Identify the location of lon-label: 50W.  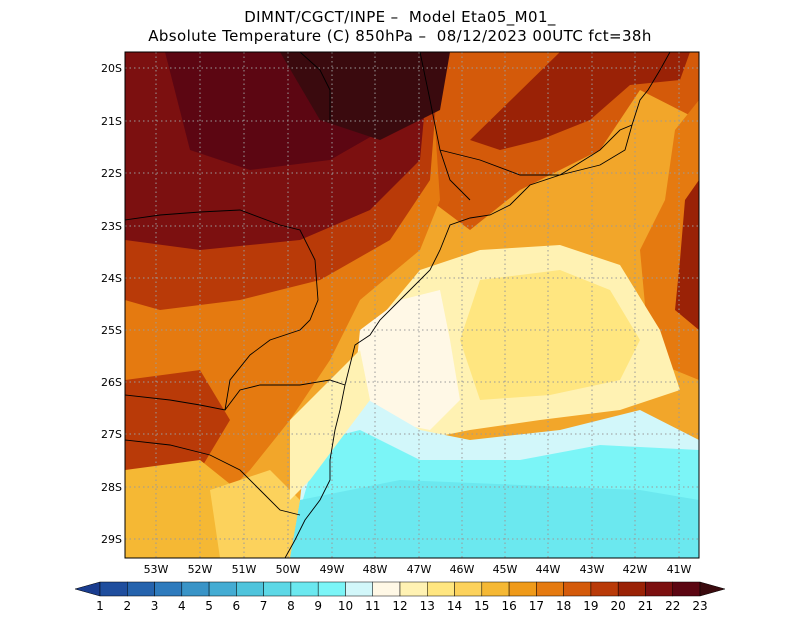
(288, 569).